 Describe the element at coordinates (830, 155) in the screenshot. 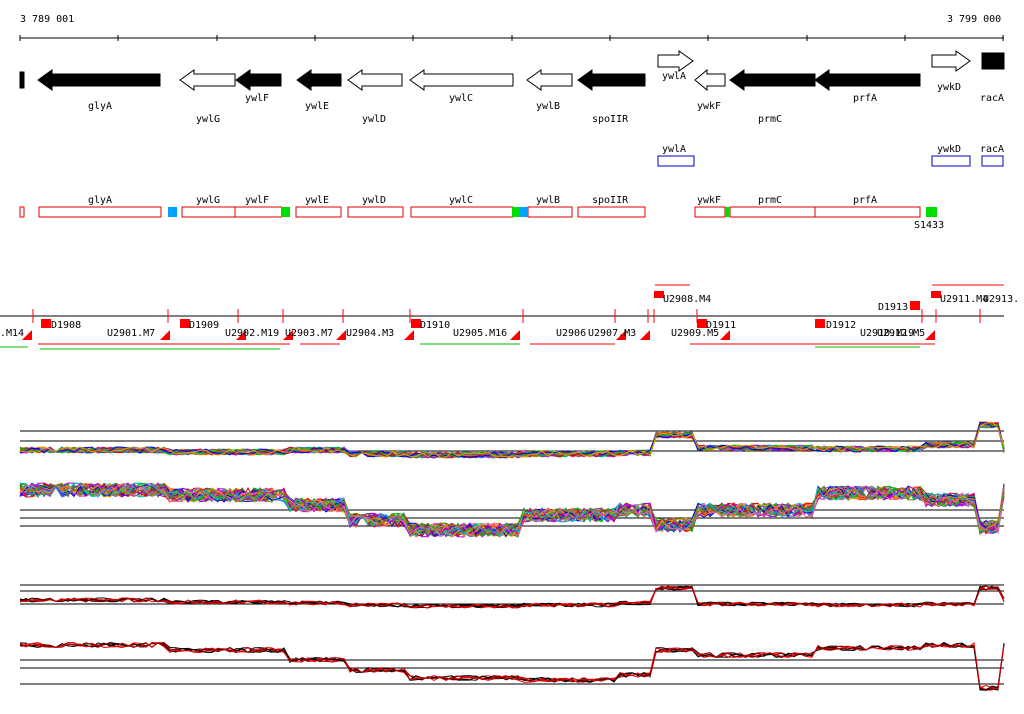

I see `blue-box-track: ywlA ywkD racA` at that location.